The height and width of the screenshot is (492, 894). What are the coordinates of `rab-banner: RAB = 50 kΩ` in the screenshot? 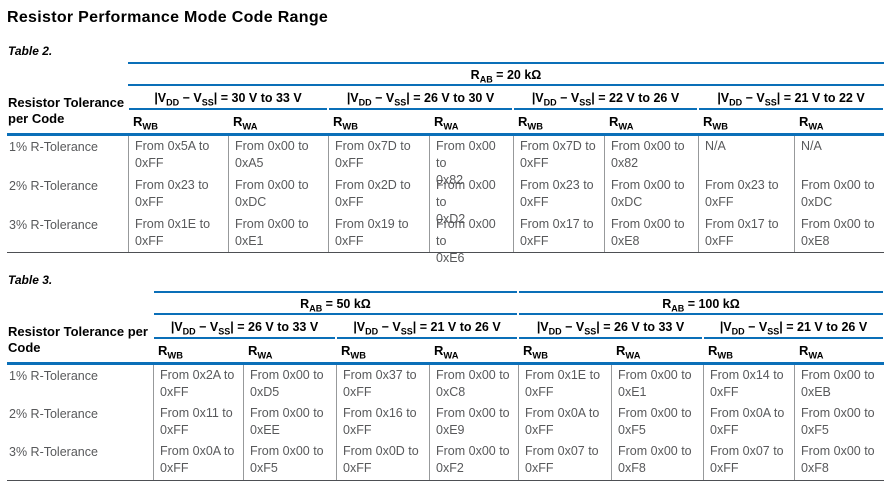 It's located at (335, 303).